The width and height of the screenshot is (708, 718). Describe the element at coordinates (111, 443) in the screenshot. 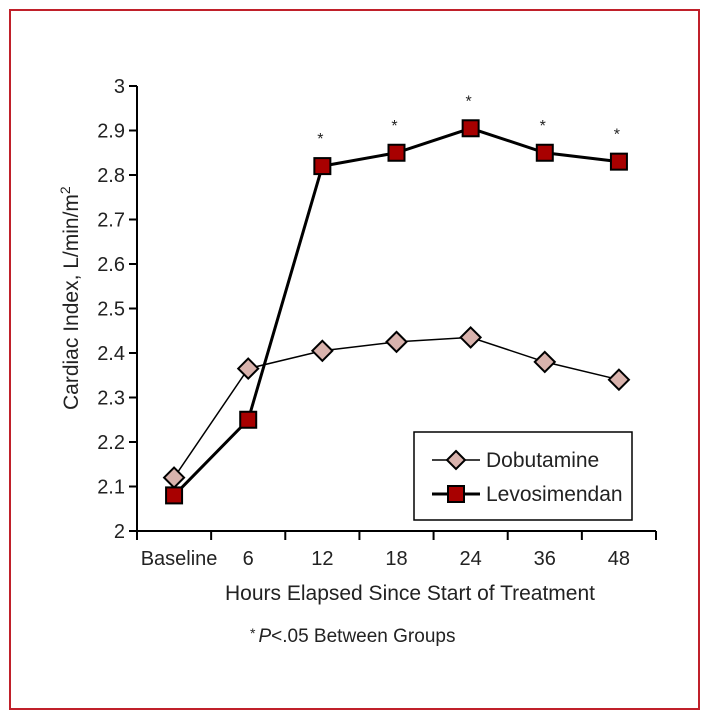

I see `y-tick-label: 2.2` at that location.